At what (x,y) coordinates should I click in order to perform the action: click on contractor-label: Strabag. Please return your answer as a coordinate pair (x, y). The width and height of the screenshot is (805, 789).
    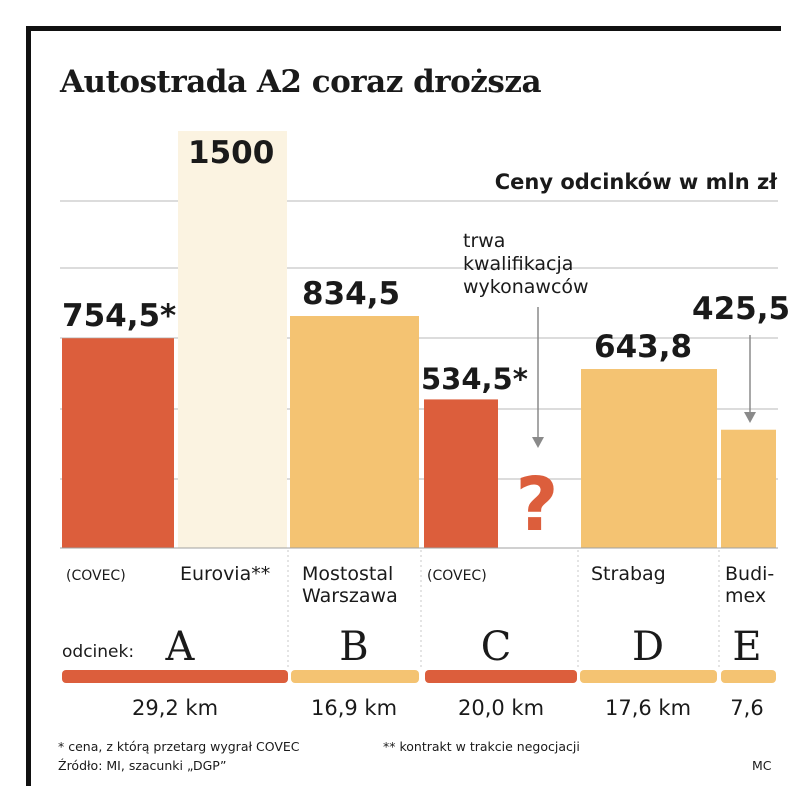
    Looking at the image, I should click on (628, 574).